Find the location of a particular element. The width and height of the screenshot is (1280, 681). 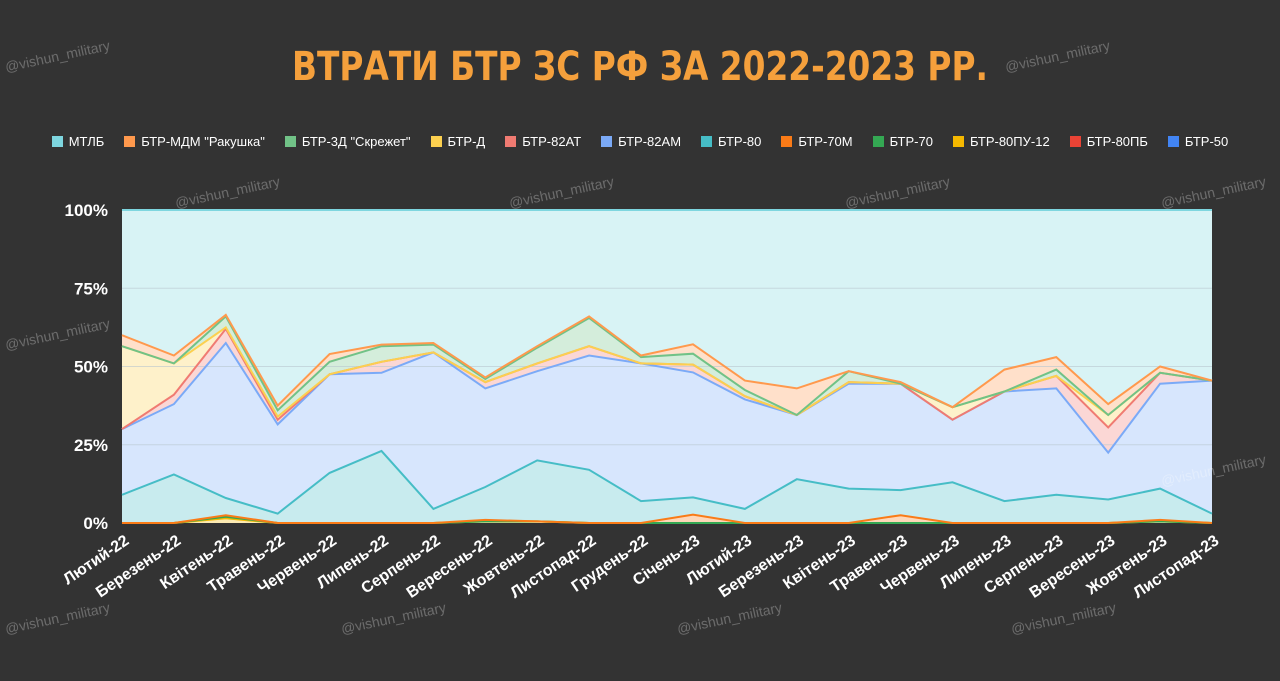

legend-item: БТР-Д is located at coordinates (458, 141).